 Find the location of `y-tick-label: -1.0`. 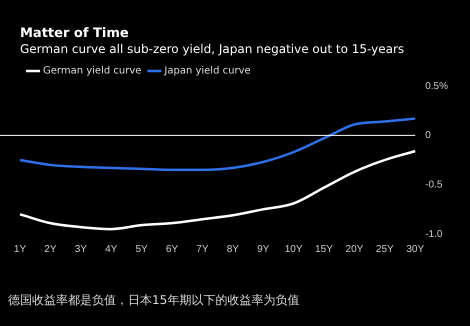

y-tick-label: -1.0 is located at coordinates (434, 234).